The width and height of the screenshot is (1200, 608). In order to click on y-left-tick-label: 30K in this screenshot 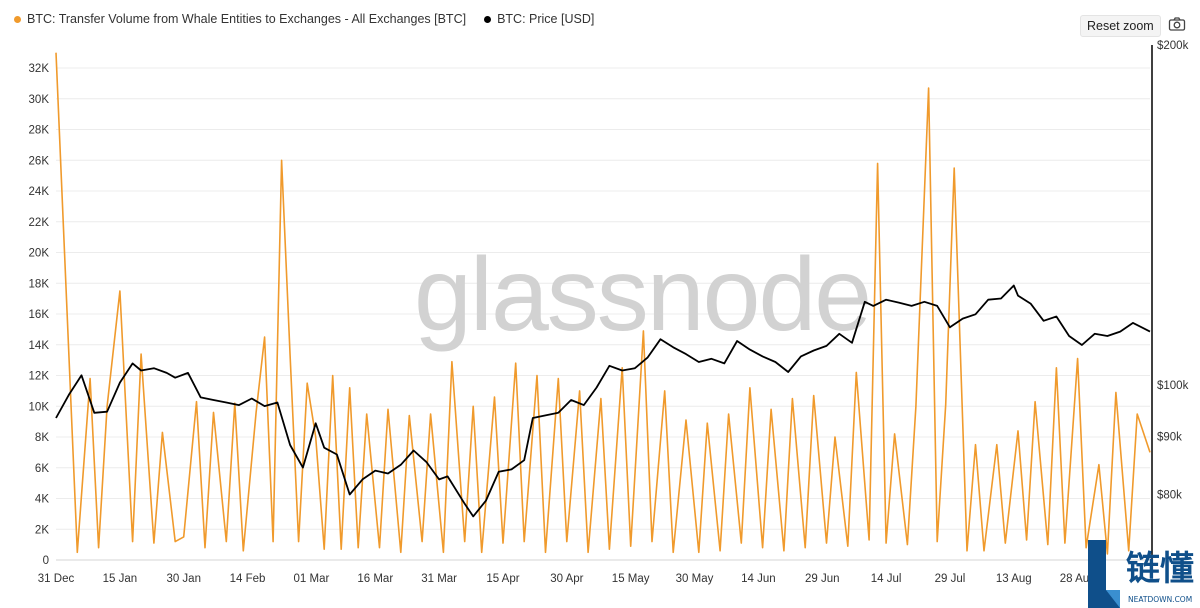, I will do `click(39, 100)`.